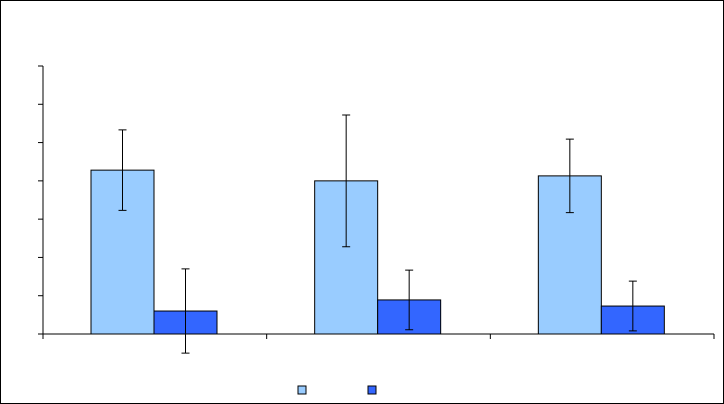 The image size is (724, 404). What do you see at coordinates (569, 255) in the screenshot?
I see `bar` at bounding box center [569, 255].